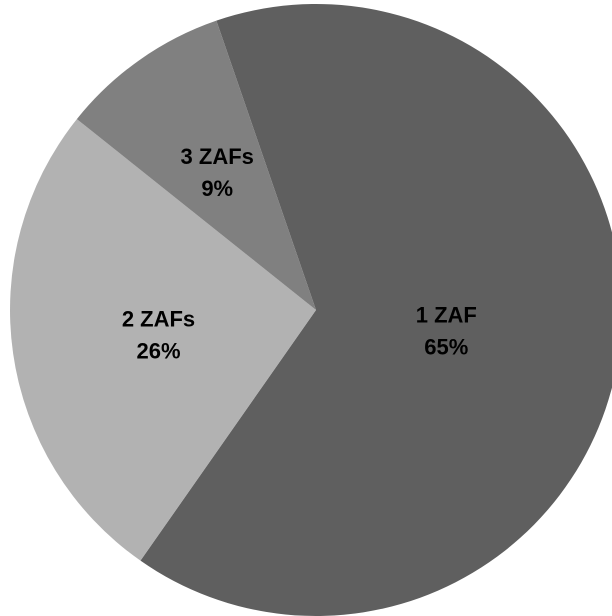 The width and height of the screenshot is (612, 616). Describe the element at coordinates (217, 172) in the screenshot. I see `data-label-group: 3 ZAFs 9%` at that location.